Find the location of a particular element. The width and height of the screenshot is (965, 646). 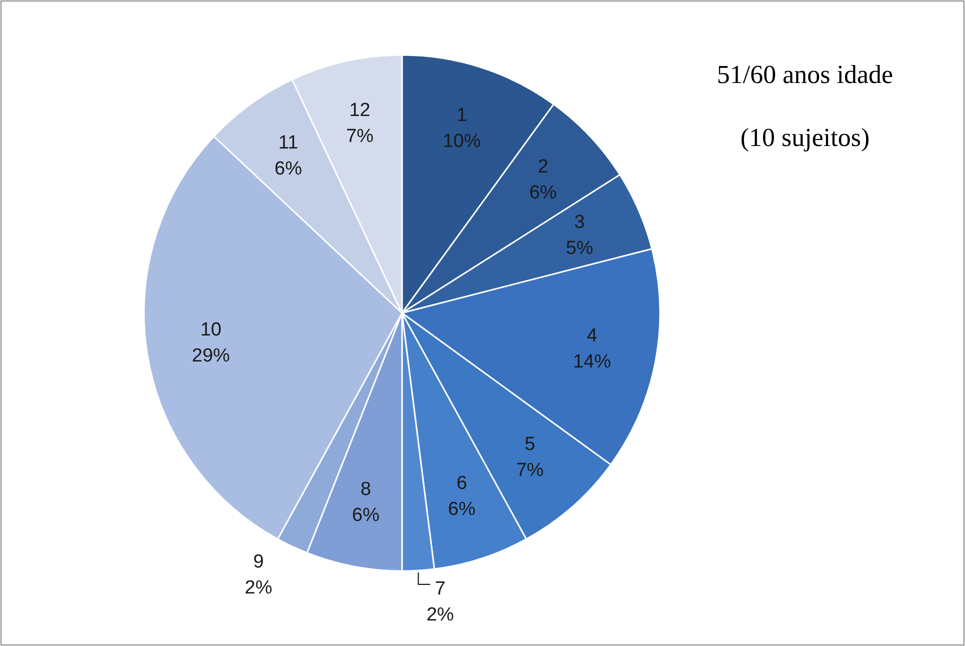

data-label: 5% is located at coordinates (580, 249).